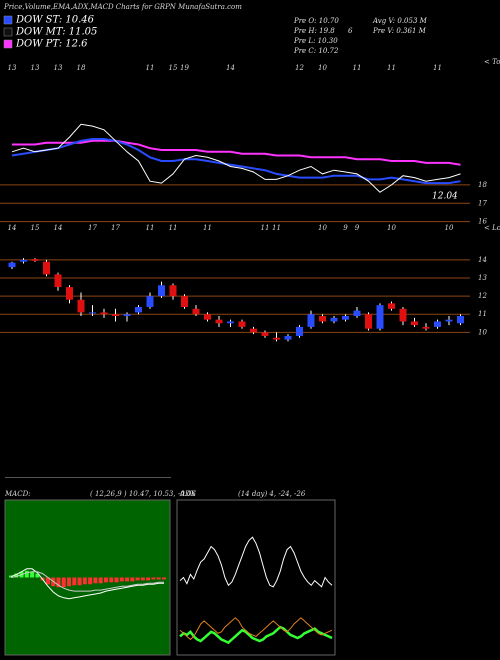  Describe the element at coordinates (55, 20) in the screenshot. I see `legend-label: DOW ST: 10.46` at that location.